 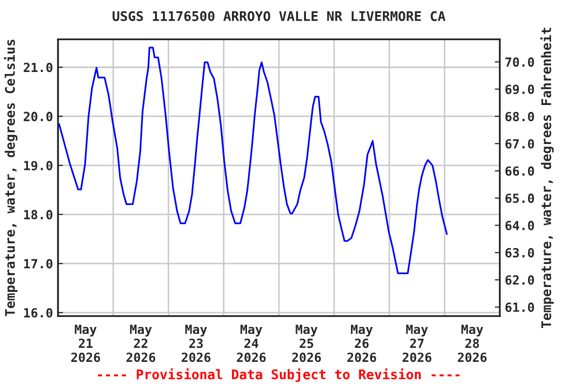 I want to click on x-tick-label: May 27 2026, so click(x=417, y=343).